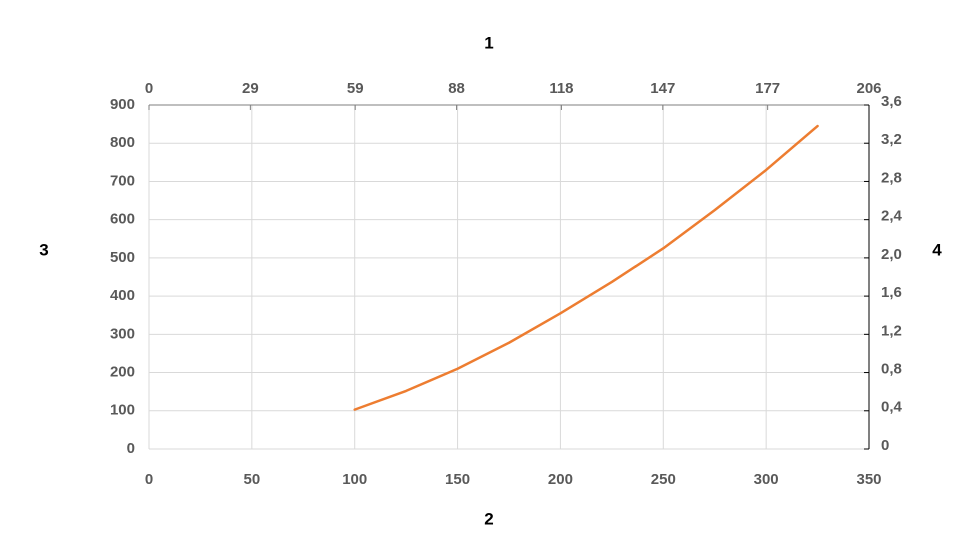  What do you see at coordinates (663, 479) in the screenshot?
I see `x-tick-label: 250` at bounding box center [663, 479].